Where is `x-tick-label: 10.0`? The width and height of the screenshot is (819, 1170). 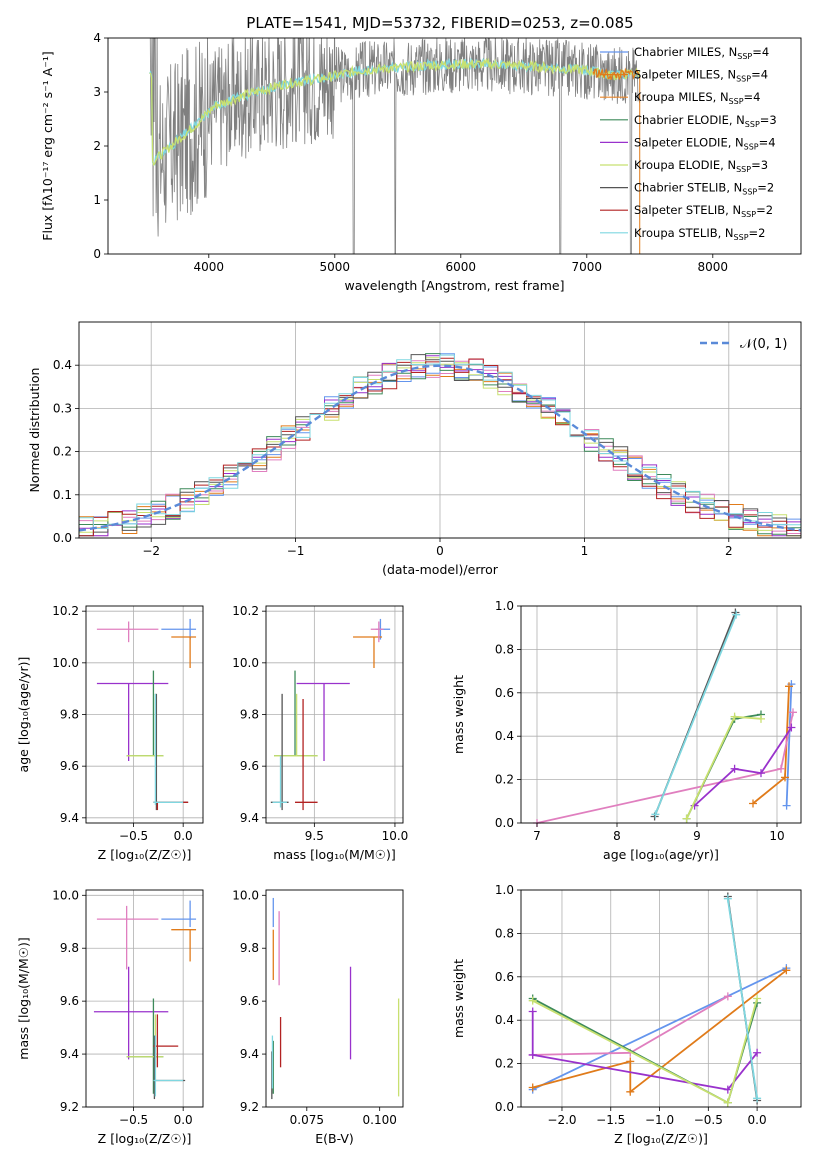
x-tick-label: 10.0 is located at coordinates (395, 836).